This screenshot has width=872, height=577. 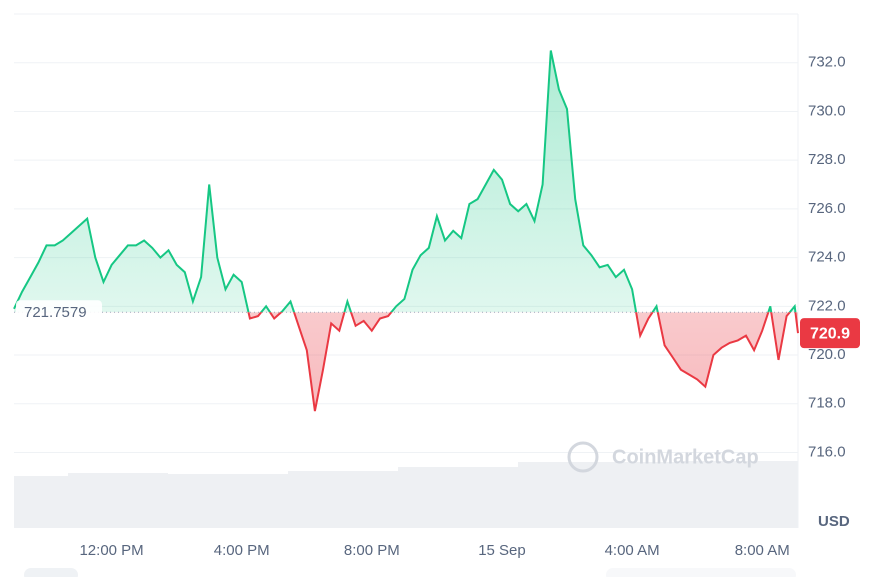 What do you see at coordinates (827, 305) in the screenshot?
I see `y-tick-label: 722.0` at bounding box center [827, 305].